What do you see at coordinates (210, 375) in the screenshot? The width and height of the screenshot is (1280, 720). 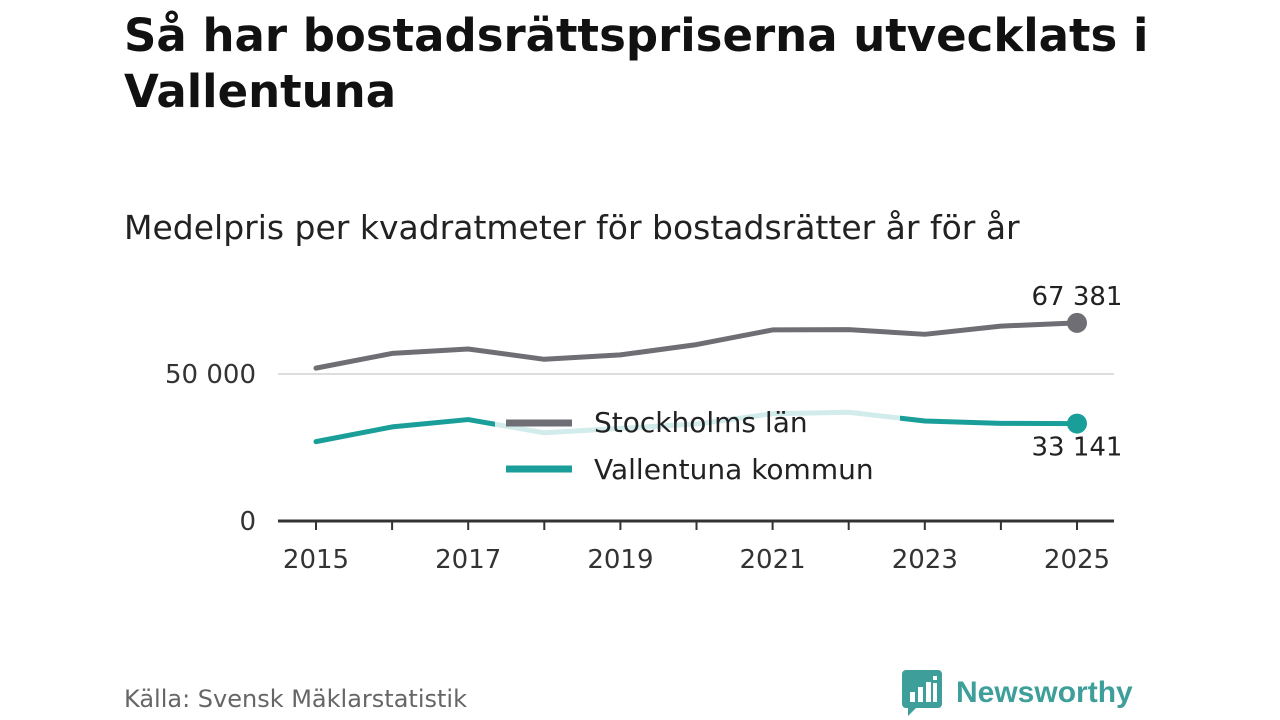 I see `y-tick-label: 50 000` at bounding box center [210, 375].